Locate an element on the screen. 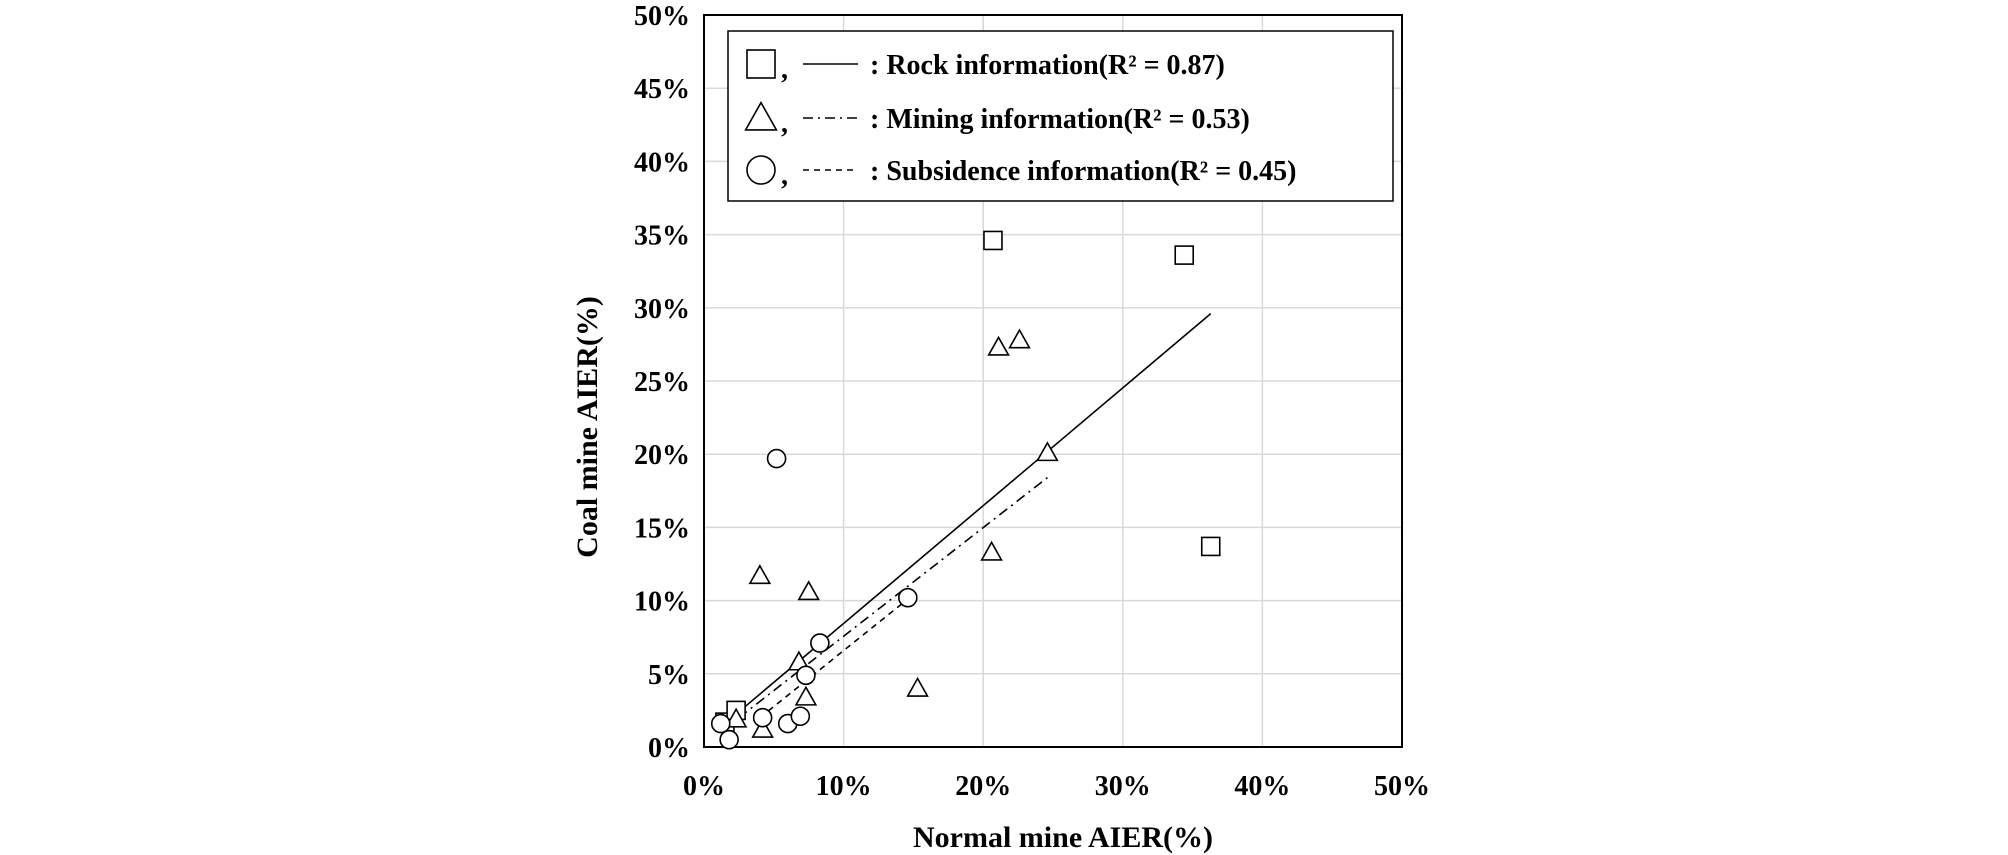 The height and width of the screenshot is (855, 2008). x-tick-label: 10% is located at coordinates (844, 786).